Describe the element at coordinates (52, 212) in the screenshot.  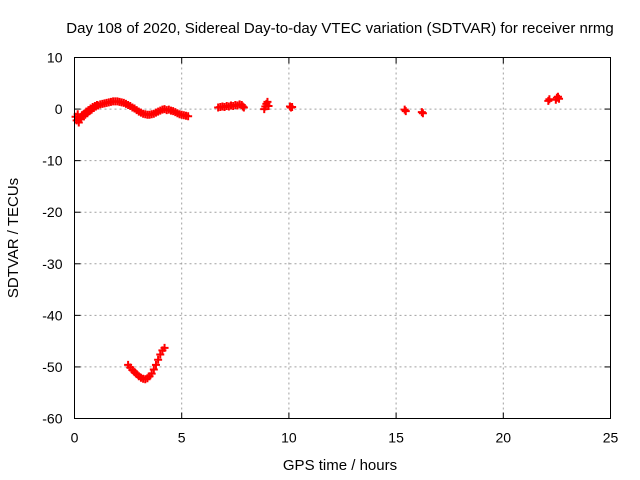
I see `y-tick-label: -20` at that location.